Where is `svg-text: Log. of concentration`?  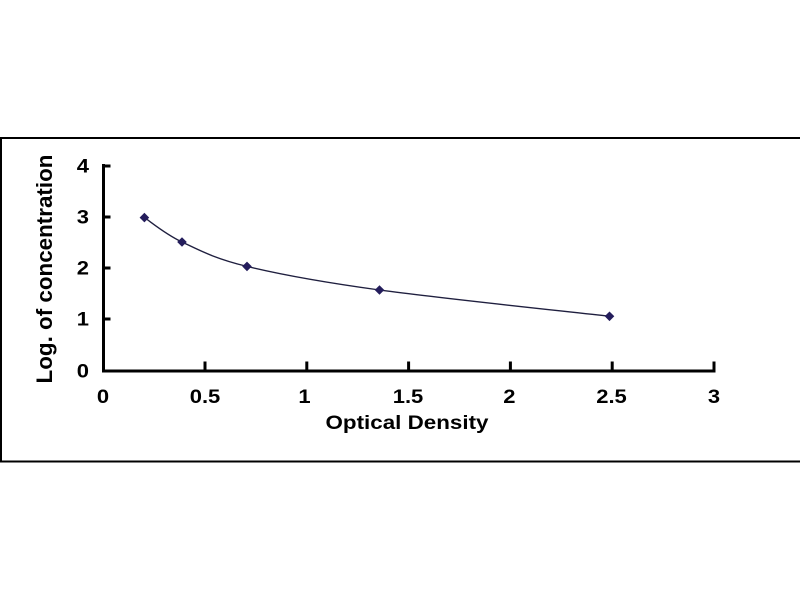 svg-text: Log. of concentration is located at coordinates (44, 269).